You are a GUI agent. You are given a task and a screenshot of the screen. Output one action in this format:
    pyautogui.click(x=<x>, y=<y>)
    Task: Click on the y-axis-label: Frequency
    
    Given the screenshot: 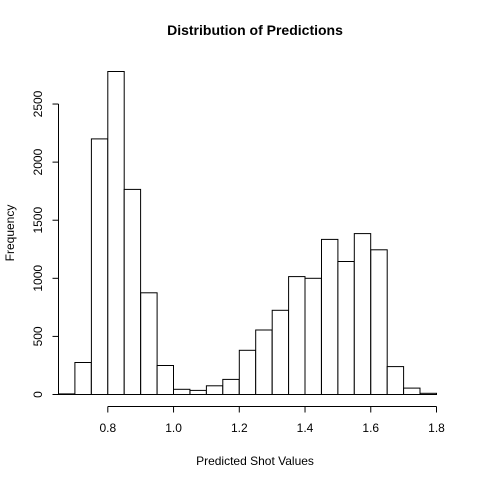 What is the action you would take?
    pyautogui.click(x=10, y=233)
    